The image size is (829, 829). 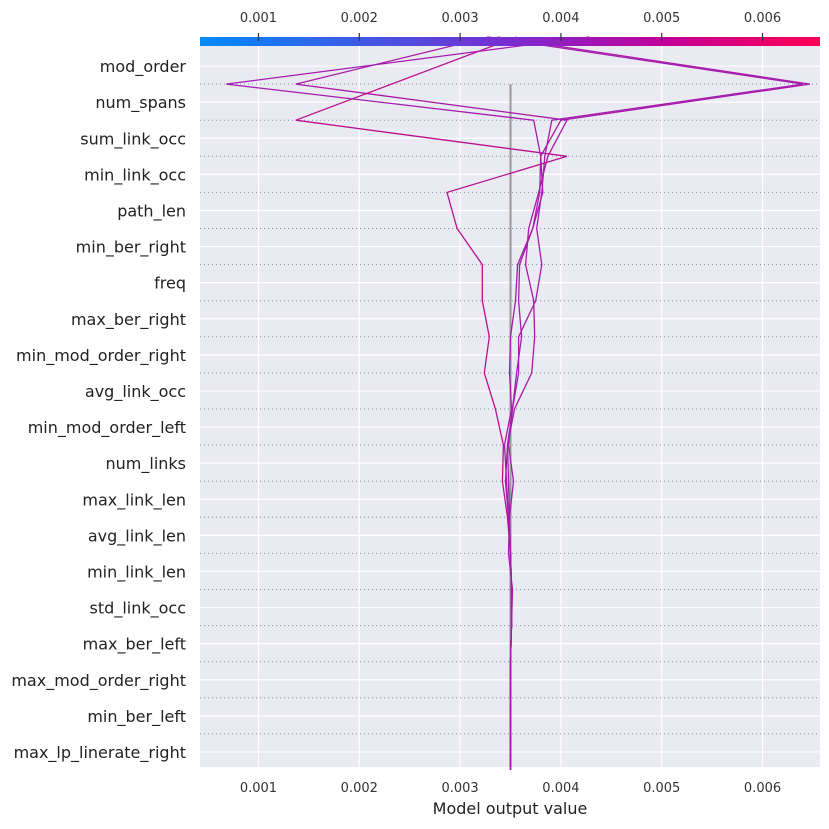 I want to click on feature-label: max_link_len, so click(x=134, y=500).